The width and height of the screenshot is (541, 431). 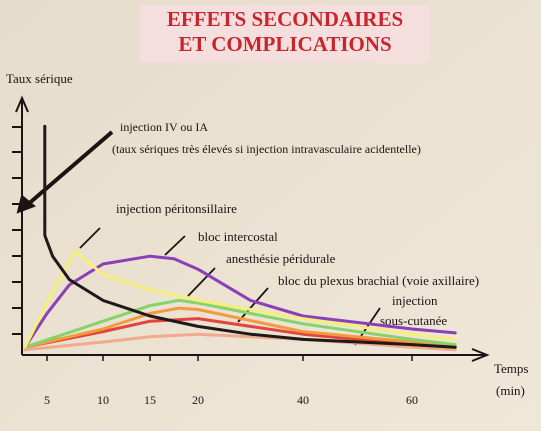 I want to click on x-tick-label: 40, so click(x=303, y=400).